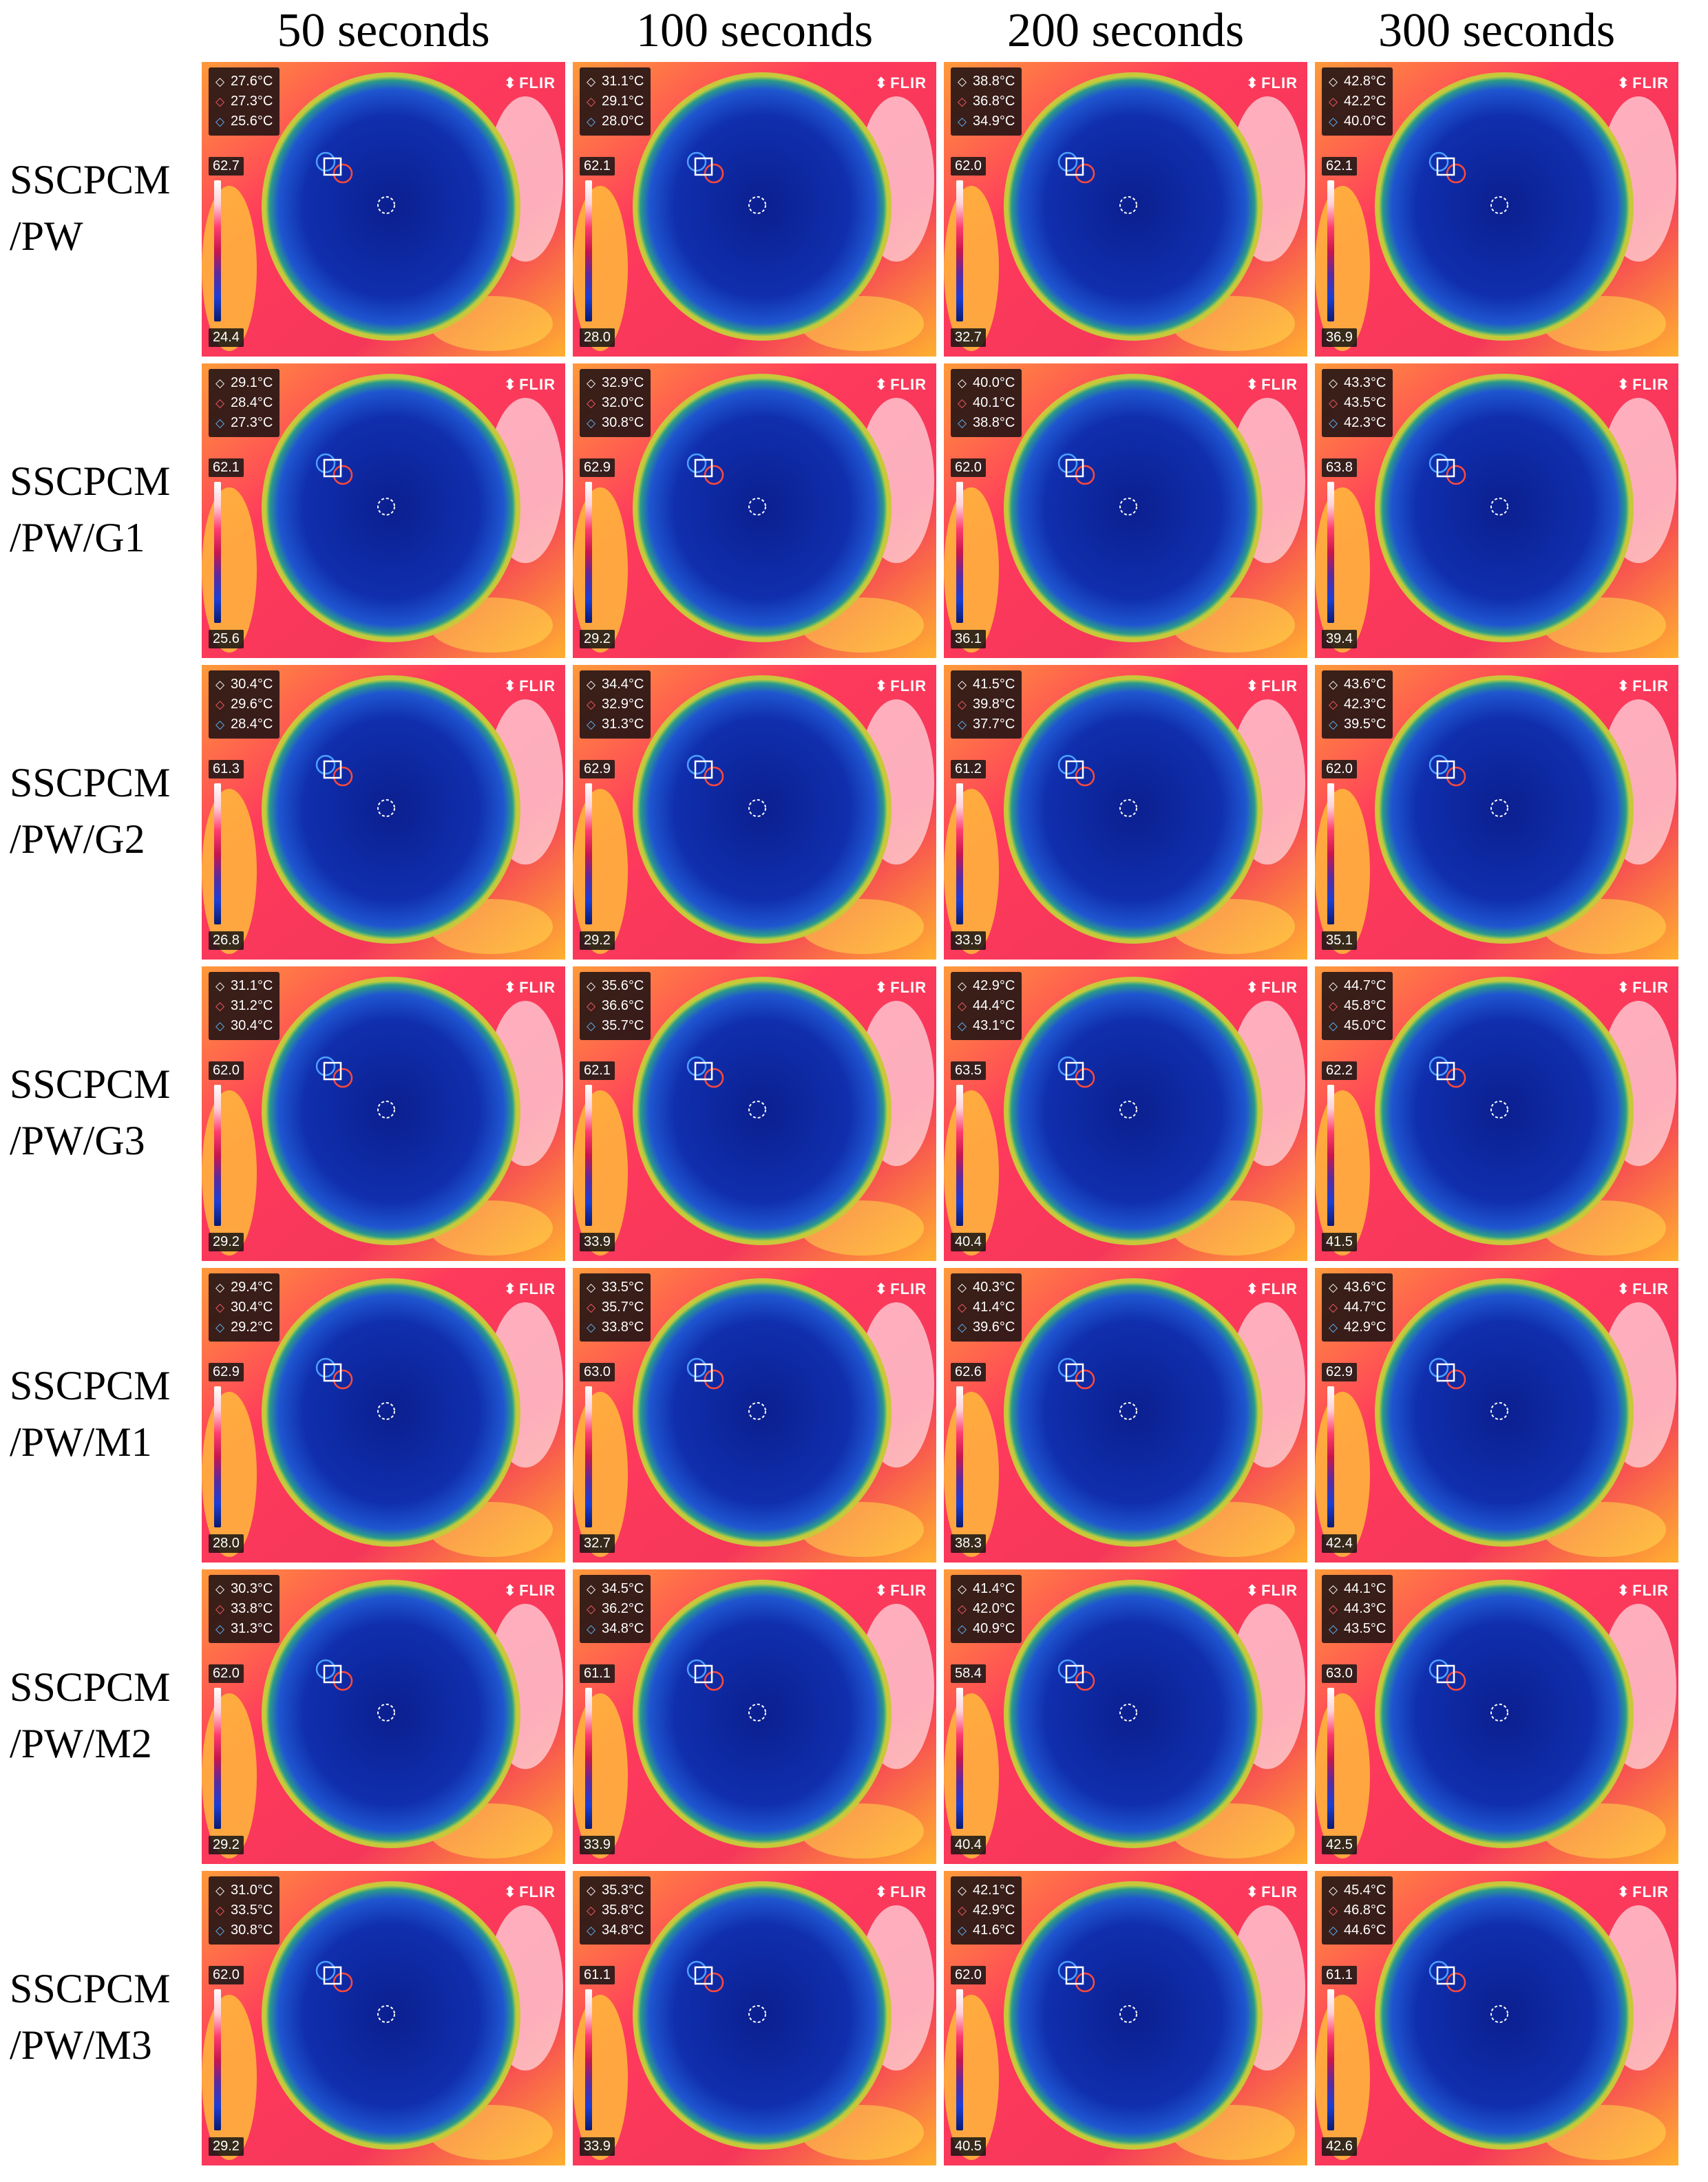  What do you see at coordinates (623, 382) in the screenshot?
I see `temperature-value: 32.9°C` at bounding box center [623, 382].